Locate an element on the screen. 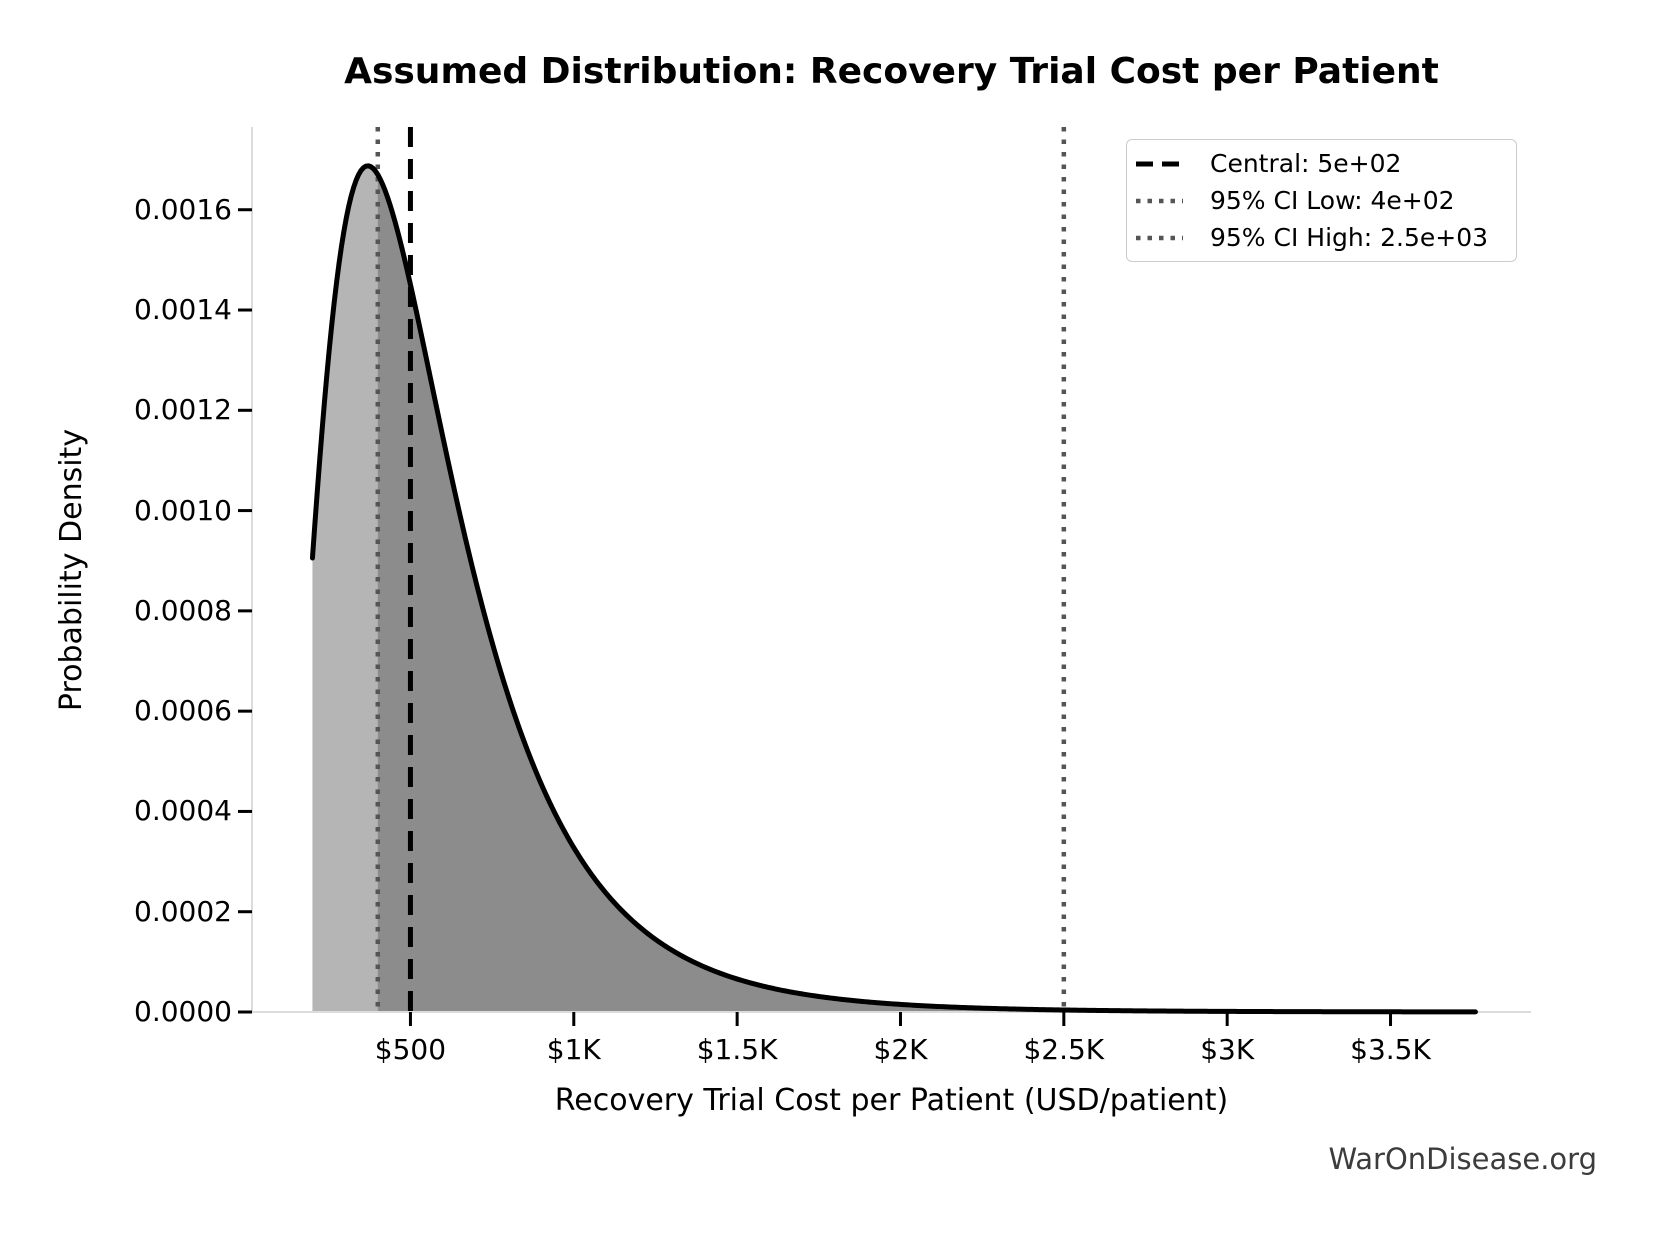 The width and height of the screenshot is (1655, 1234). y-tick-label: 0.0014 is located at coordinates (183, 309).